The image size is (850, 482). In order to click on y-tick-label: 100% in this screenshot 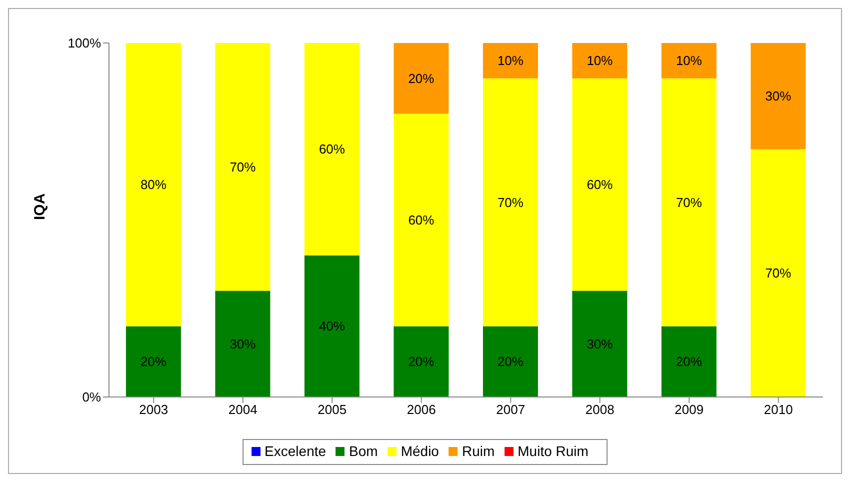, I will do `click(85, 43)`.